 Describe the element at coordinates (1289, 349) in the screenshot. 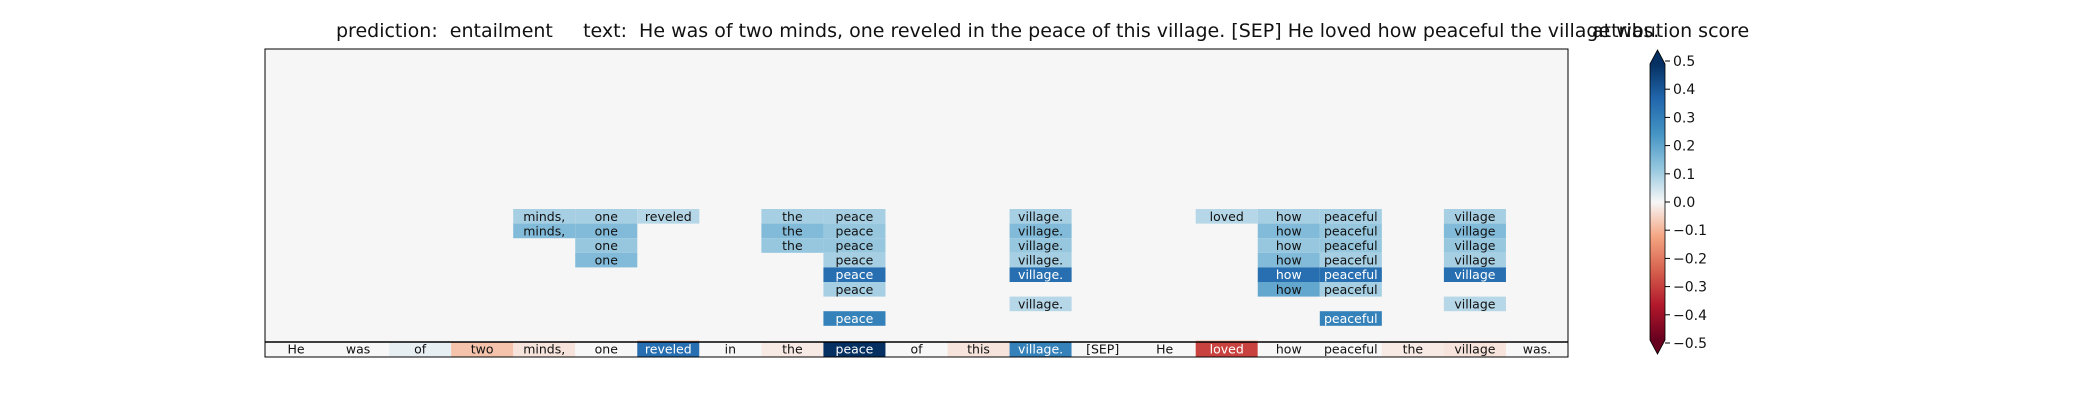

I see `token-label: how` at that location.